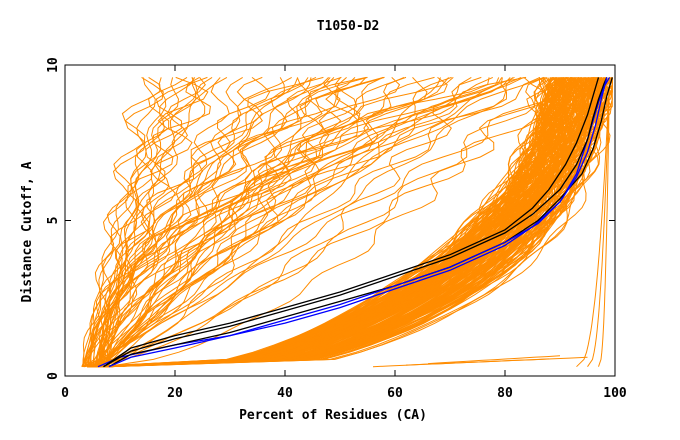  What do you see at coordinates (505, 393) in the screenshot?
I see `x-tick-label: 80` at bounding box center [505, 393].